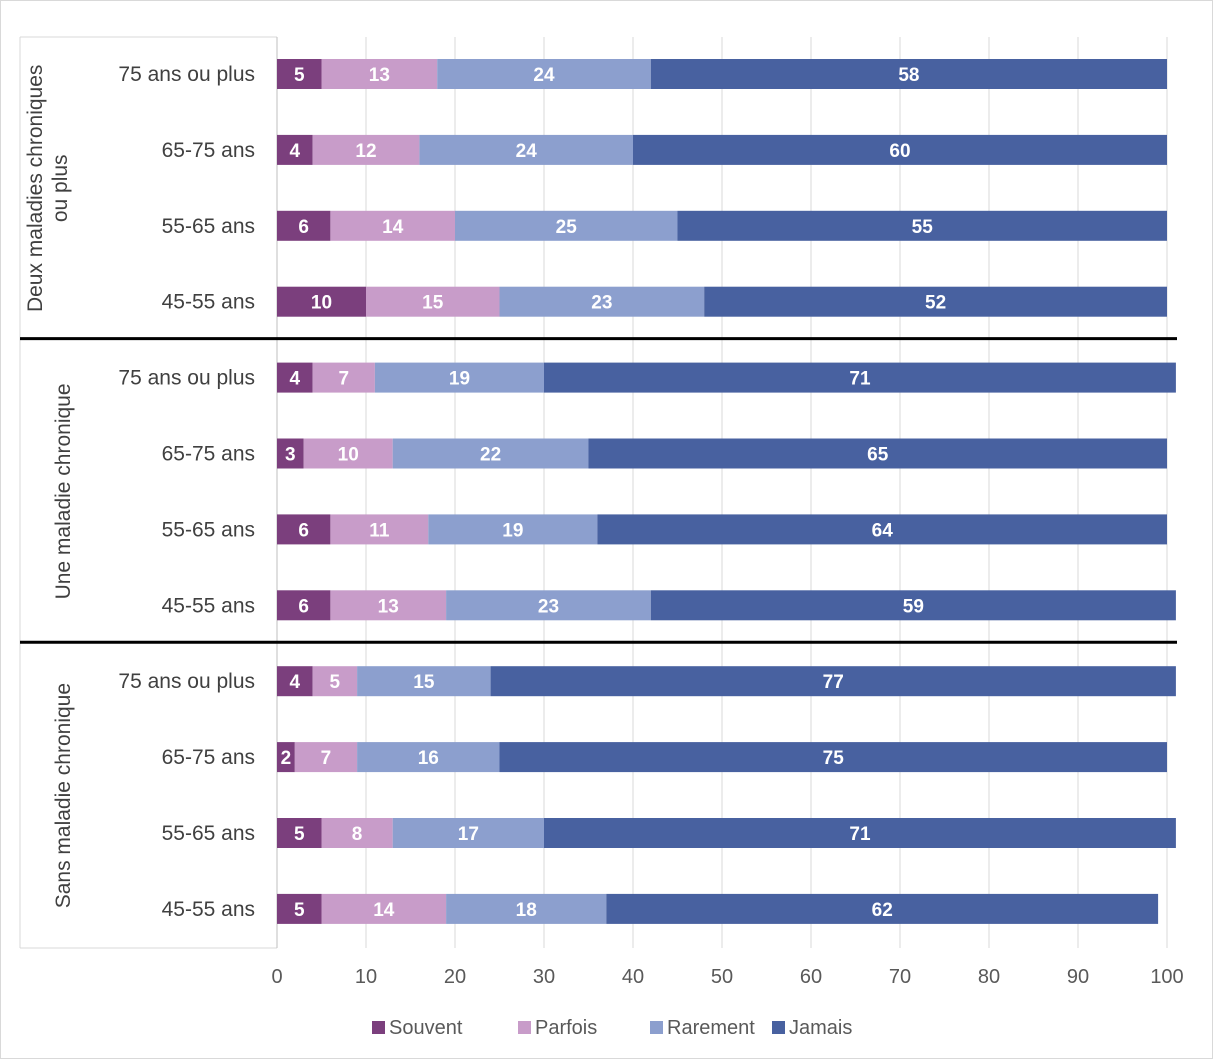 Image resolution: width=1213 pixels, height=1059 pixels. What do you see at coordinates (524, 1027) in the screenshot?
I see `legend-swatch-parfois` at bounding box center [524, 1027].